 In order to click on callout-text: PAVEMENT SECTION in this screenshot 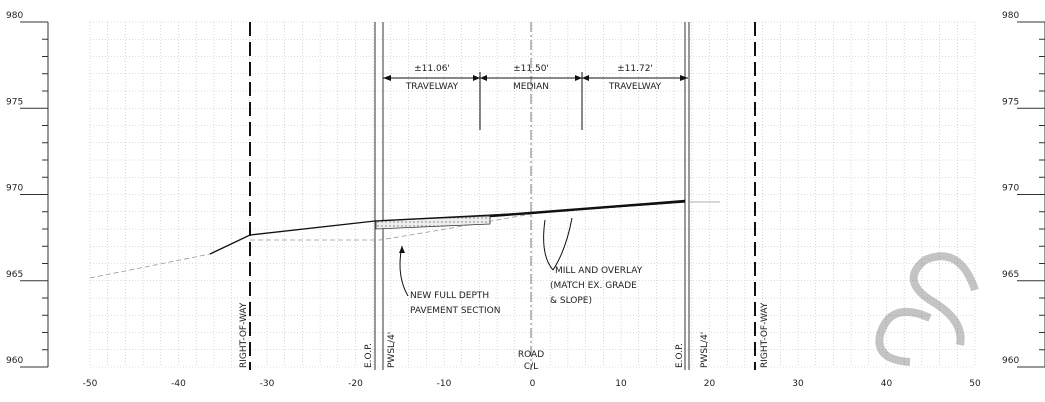, I will do `click(455, 311)`.